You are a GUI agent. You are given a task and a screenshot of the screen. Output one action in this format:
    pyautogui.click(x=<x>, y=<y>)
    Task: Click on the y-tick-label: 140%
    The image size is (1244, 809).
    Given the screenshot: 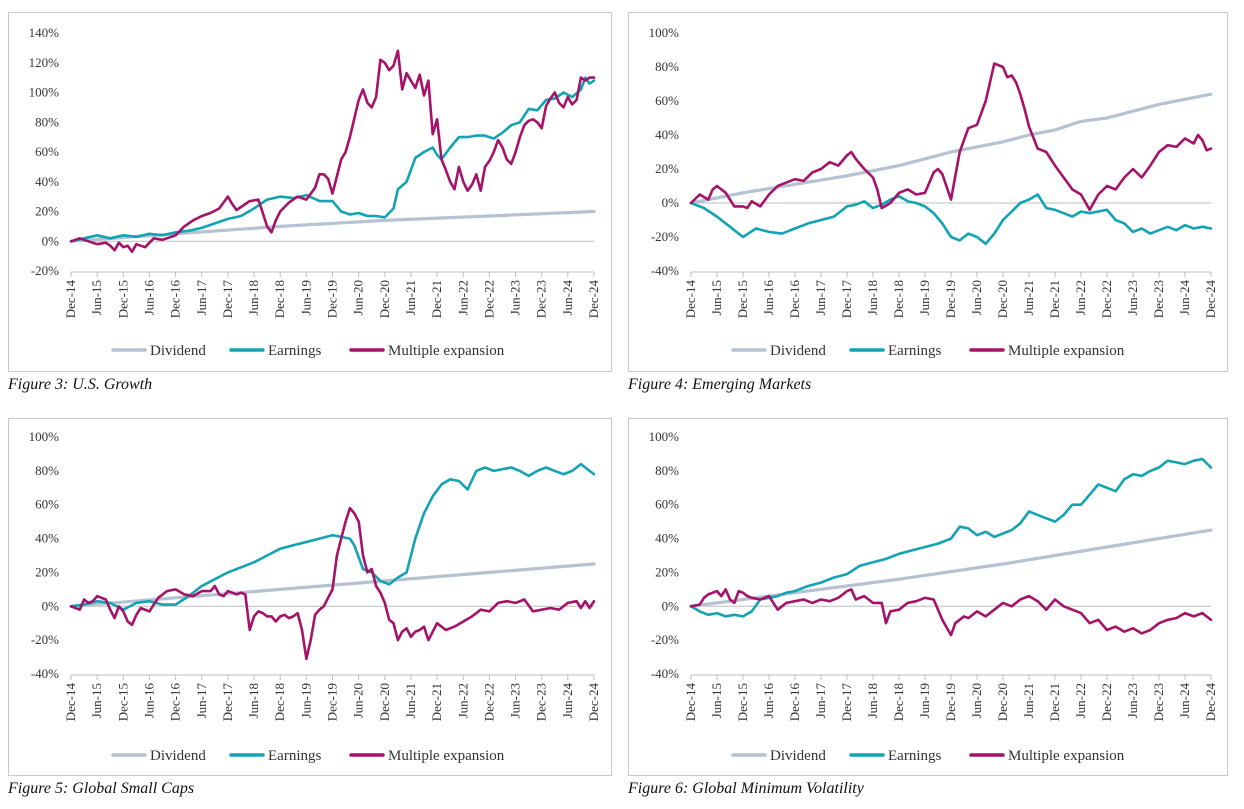 What is the action you would take?
    pyautogui.click(x=44, y=32)
    